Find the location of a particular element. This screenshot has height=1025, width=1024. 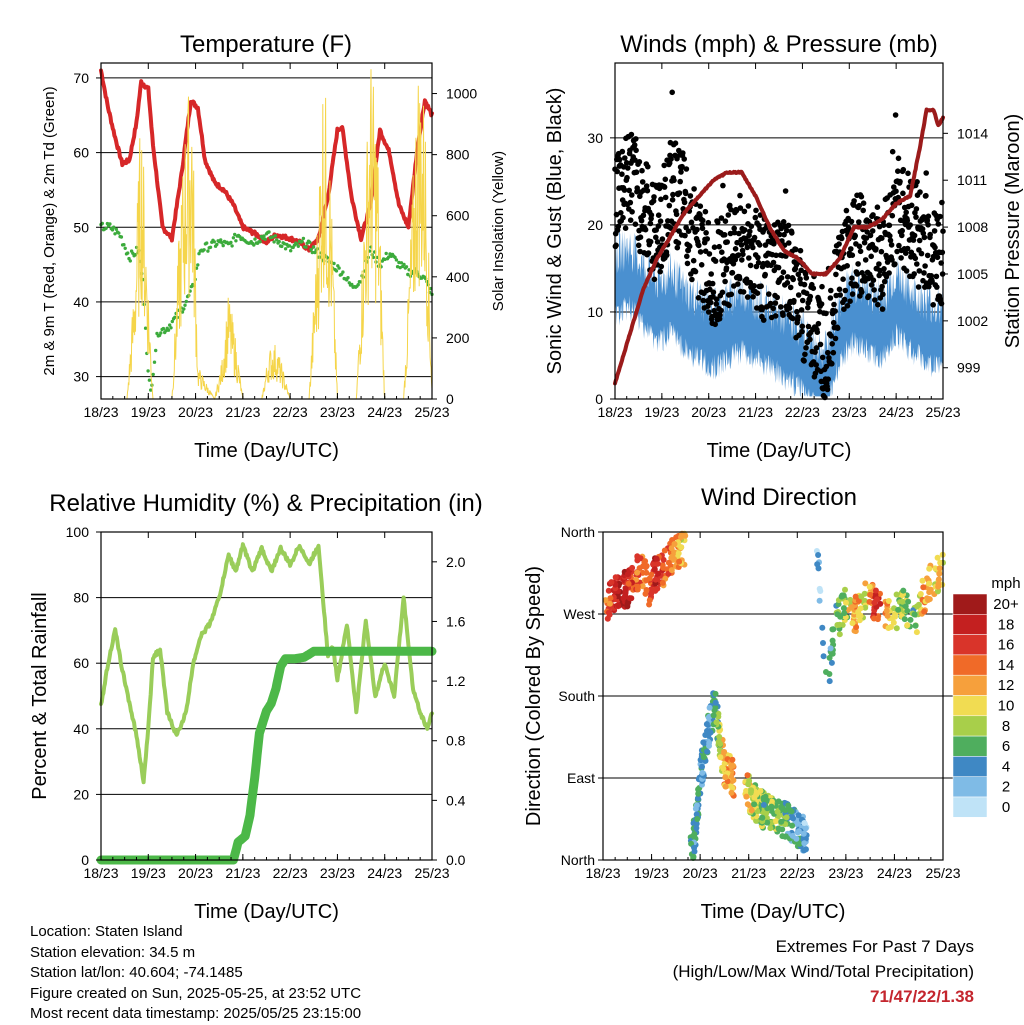

y-tick-label: 50 is located at coordinates (81, 227).